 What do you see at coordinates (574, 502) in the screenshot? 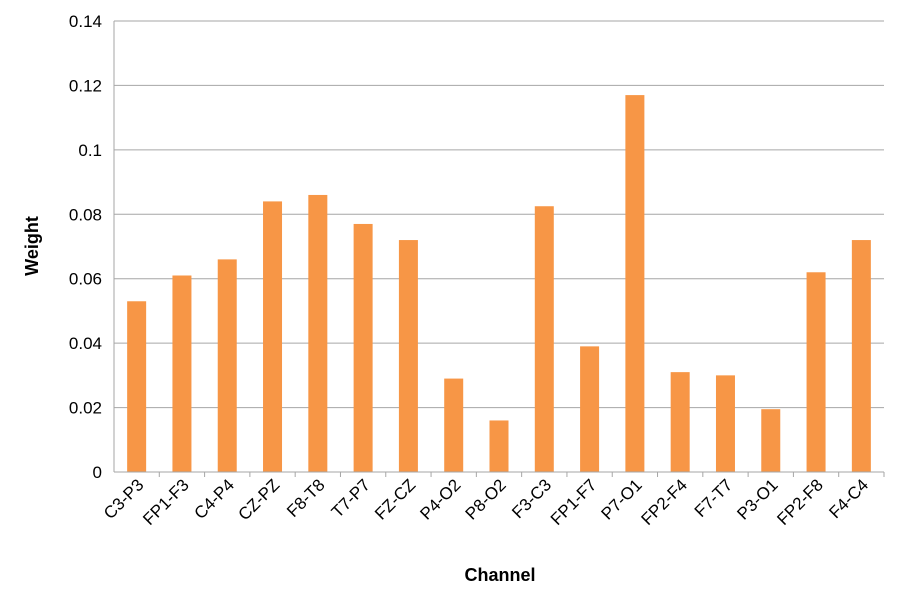
I see `x-tick-label: FP1-F7` at bounding box center [574, 502].